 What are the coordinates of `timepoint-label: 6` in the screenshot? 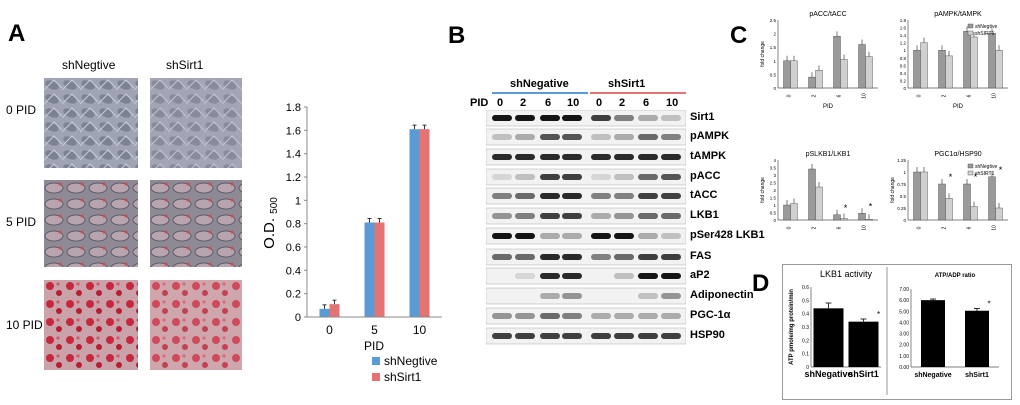 It's located at (548, 103).